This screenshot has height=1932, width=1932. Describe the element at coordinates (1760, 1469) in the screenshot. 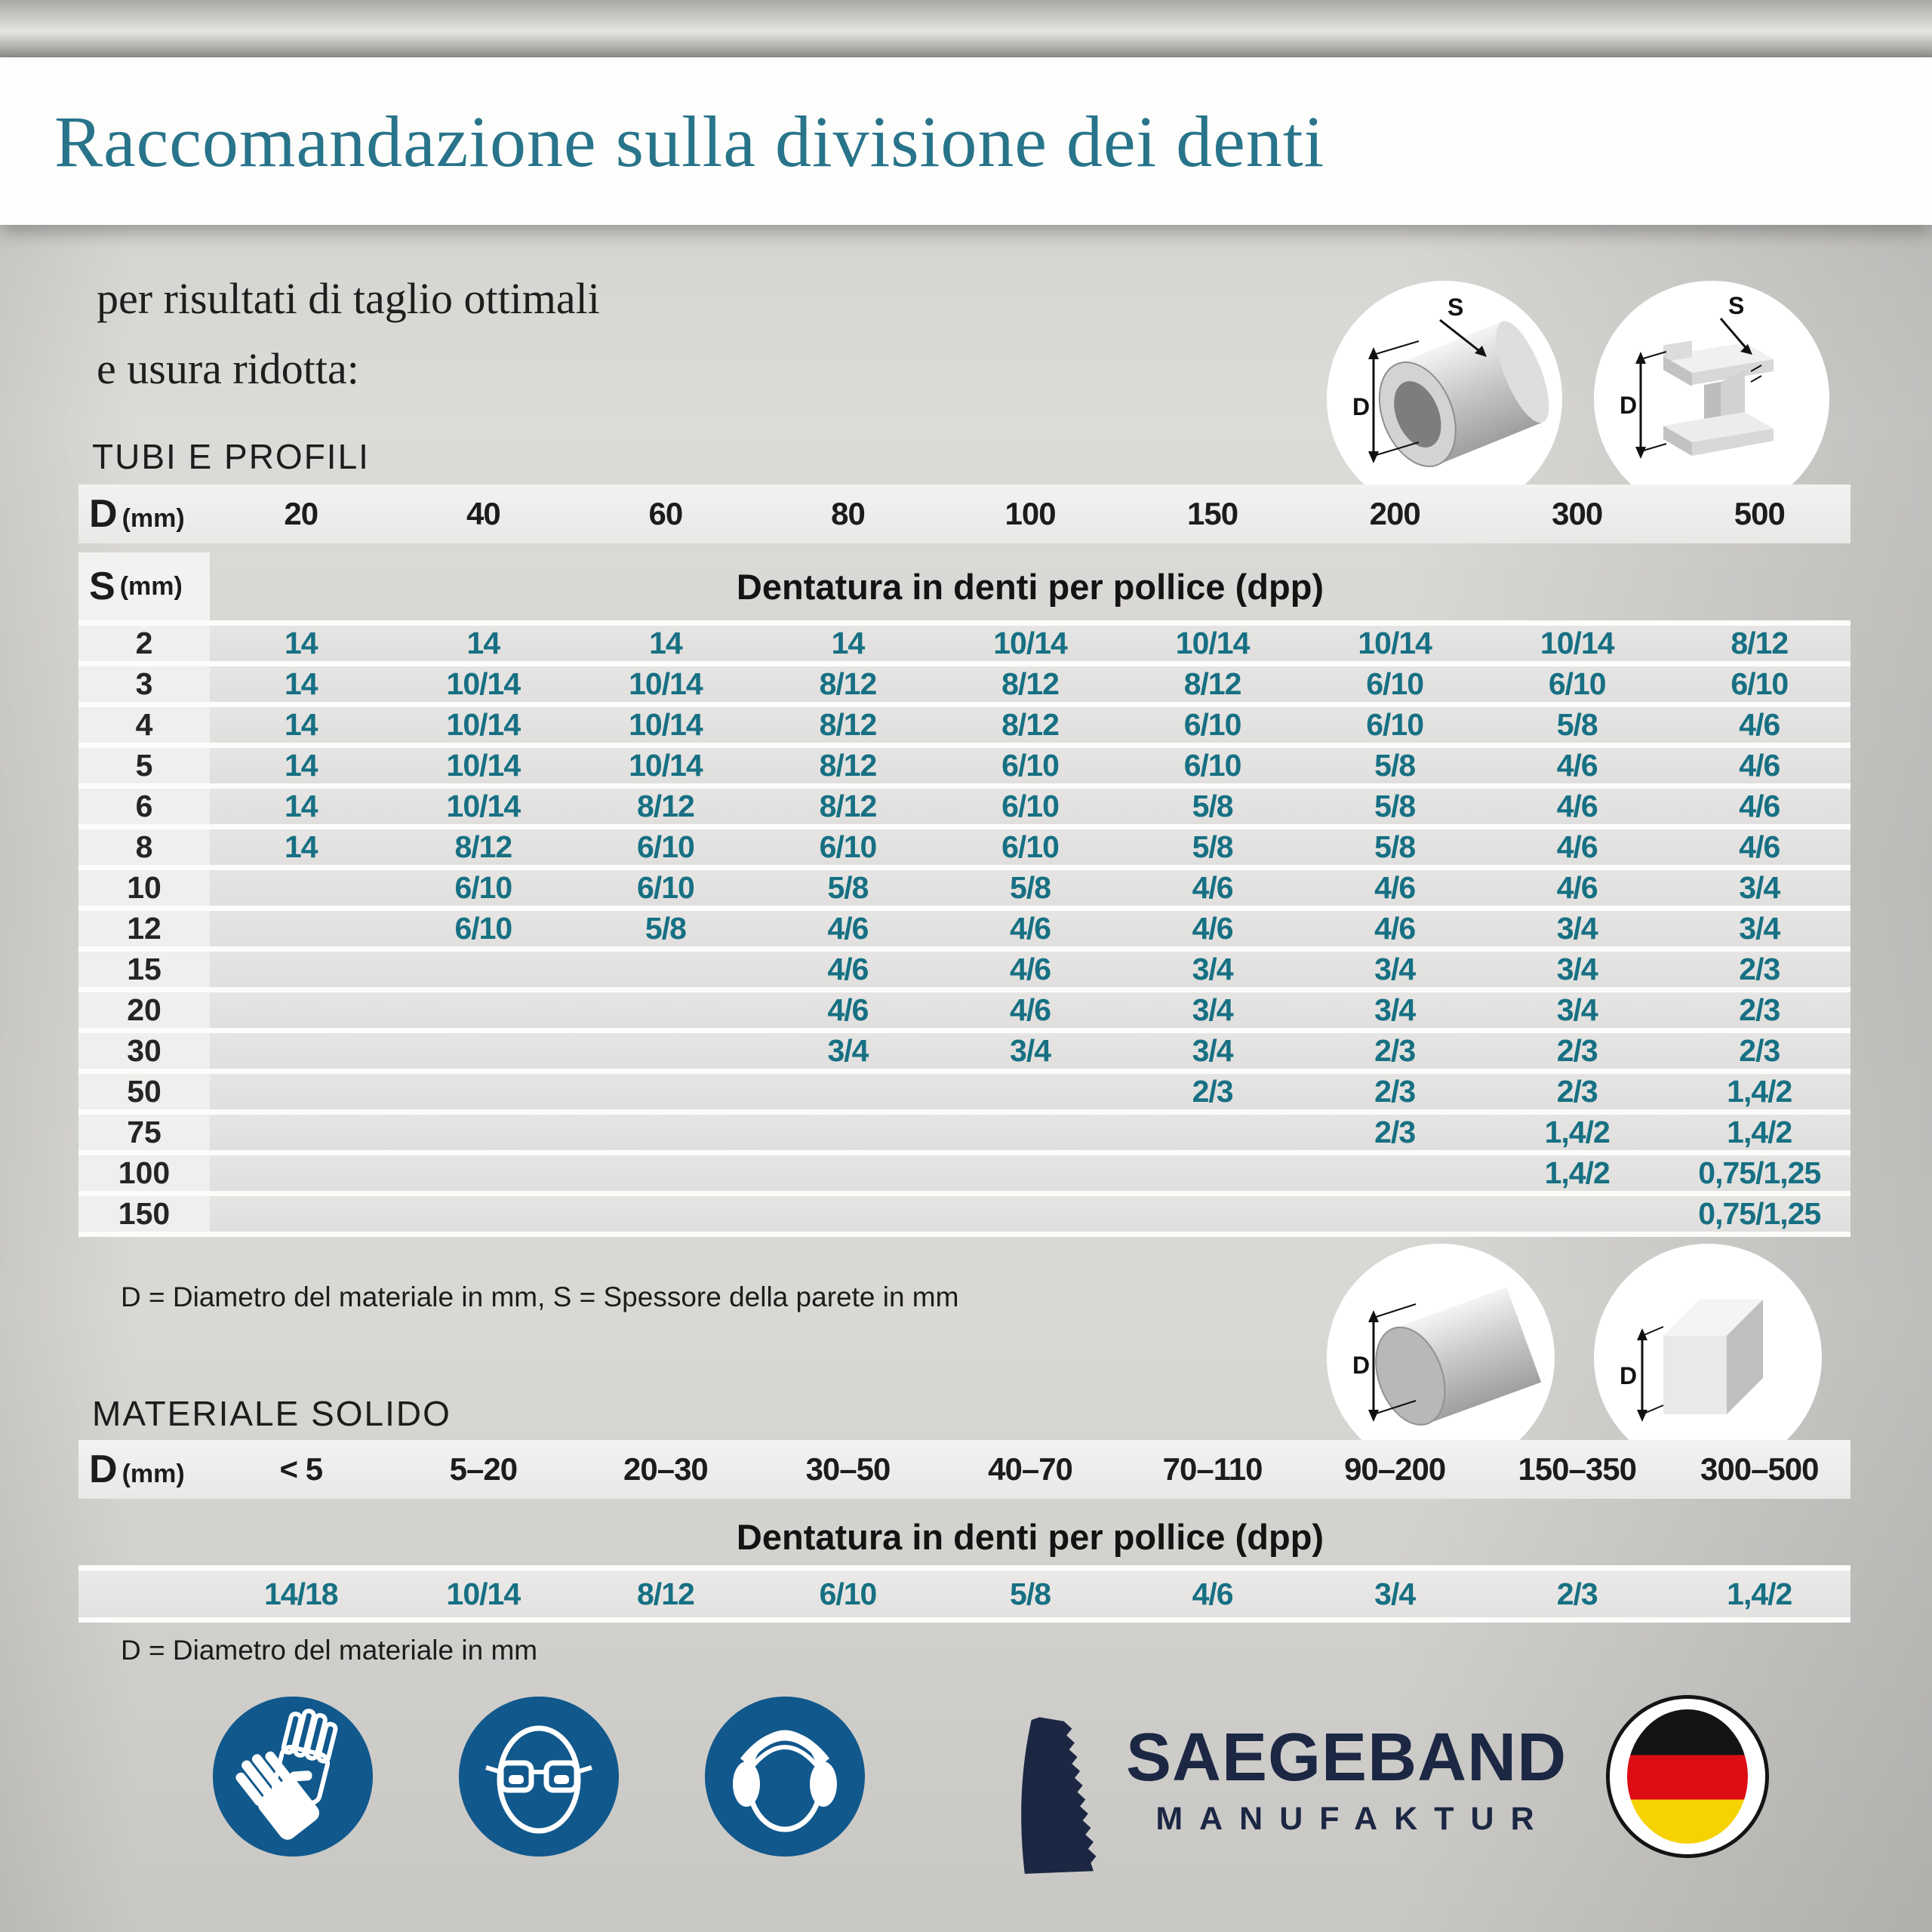

I see `column-header: 300–500` at that location.